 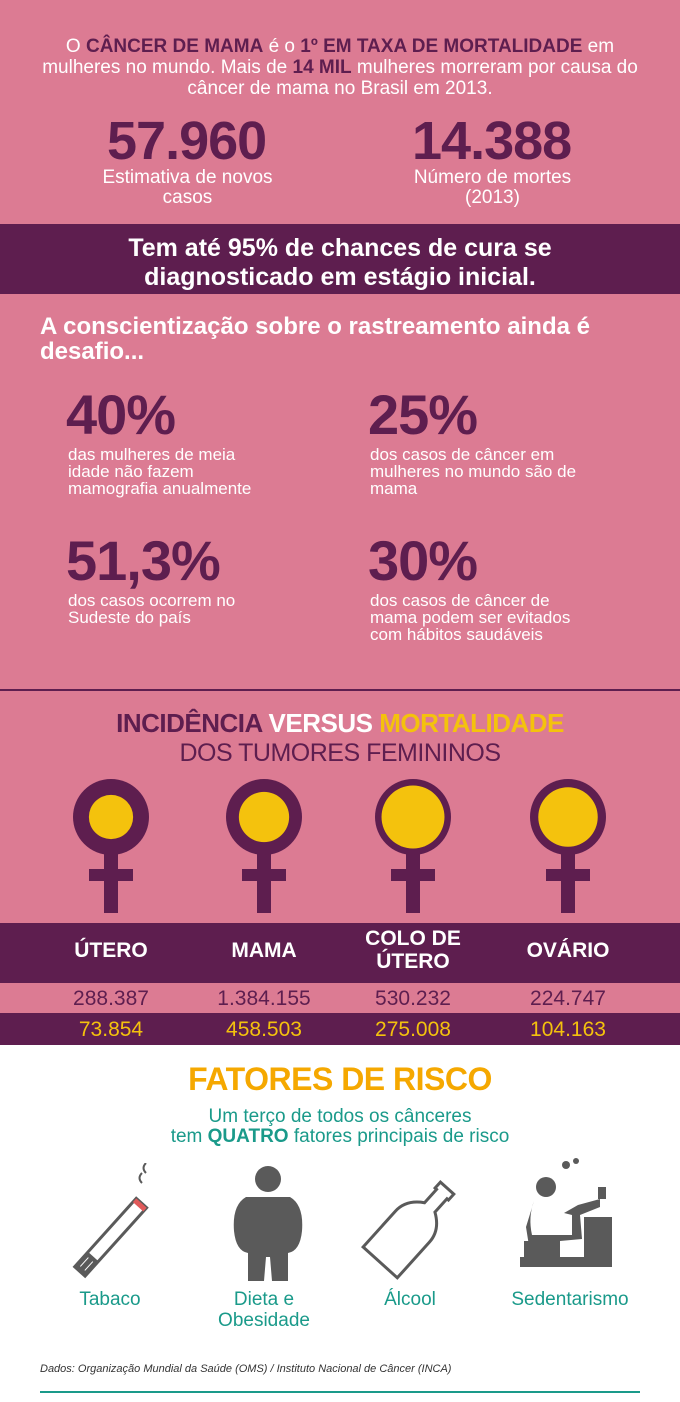 I want to click on incidence-title: INCIDÊNCIA VERSUS MORTALIDADE, so click(x=340, y=723).